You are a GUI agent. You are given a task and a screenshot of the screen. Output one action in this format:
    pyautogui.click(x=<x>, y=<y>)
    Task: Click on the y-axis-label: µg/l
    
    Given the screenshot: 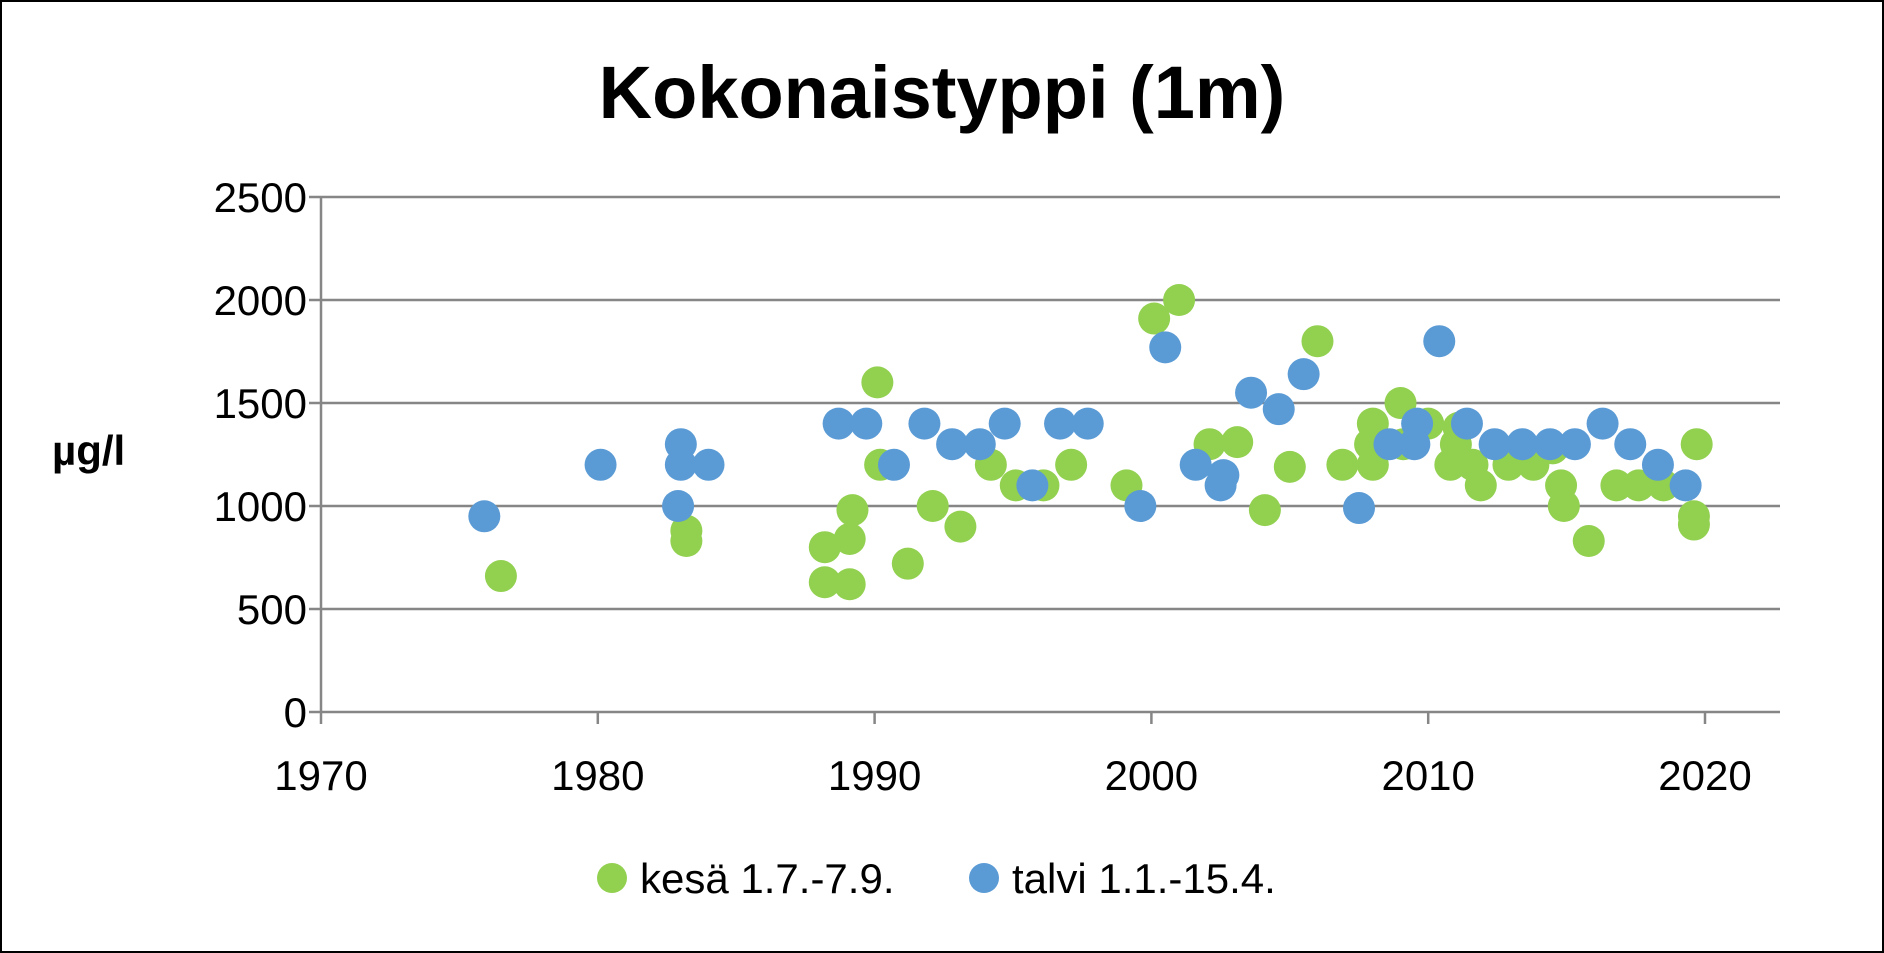 What is the action you would take?
    pyautogui.click(x=88, y=450)
    